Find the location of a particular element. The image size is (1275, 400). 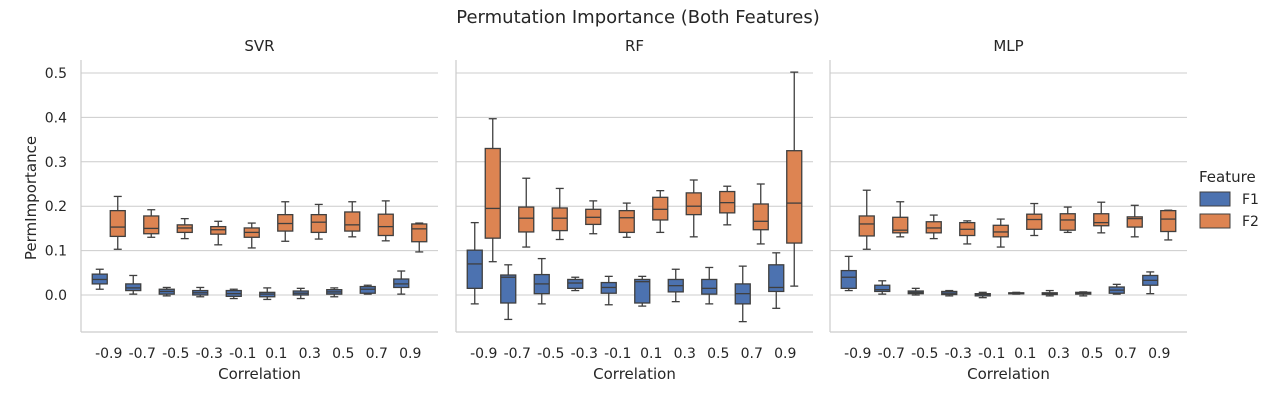

panel-title: SVR is located at coordinates (259, 46).